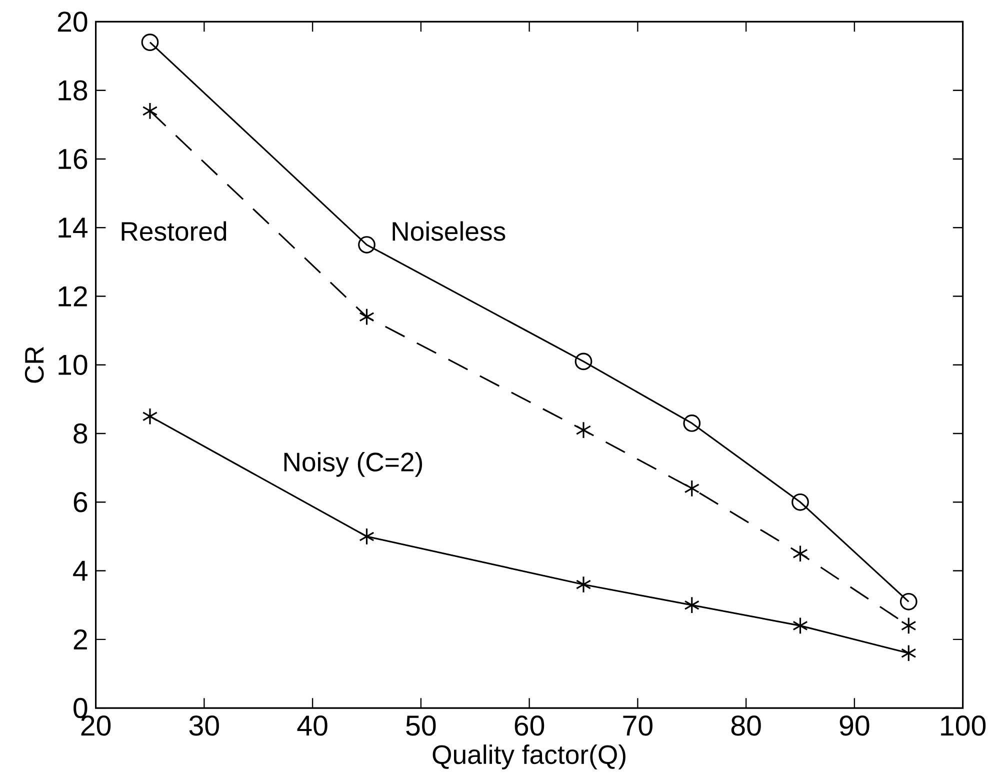  What do you see at coordinates (81, 502) in the screenshot?
I see `y-tick-label: 6` at bounding box center [81, 502].